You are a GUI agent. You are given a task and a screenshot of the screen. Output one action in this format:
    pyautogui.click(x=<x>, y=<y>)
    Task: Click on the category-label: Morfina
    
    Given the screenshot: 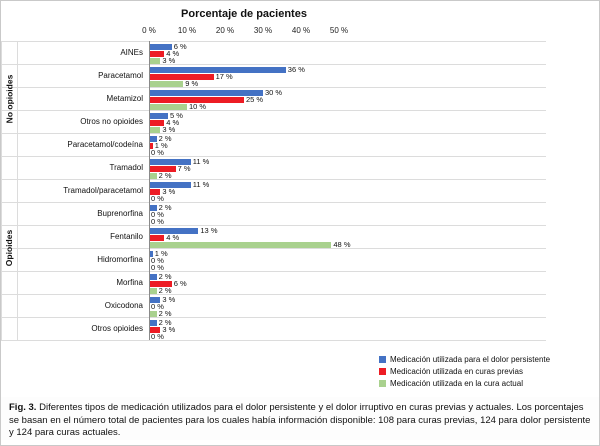 What is the action you would take?
    pyautogui.click(x=129, y=282)
    